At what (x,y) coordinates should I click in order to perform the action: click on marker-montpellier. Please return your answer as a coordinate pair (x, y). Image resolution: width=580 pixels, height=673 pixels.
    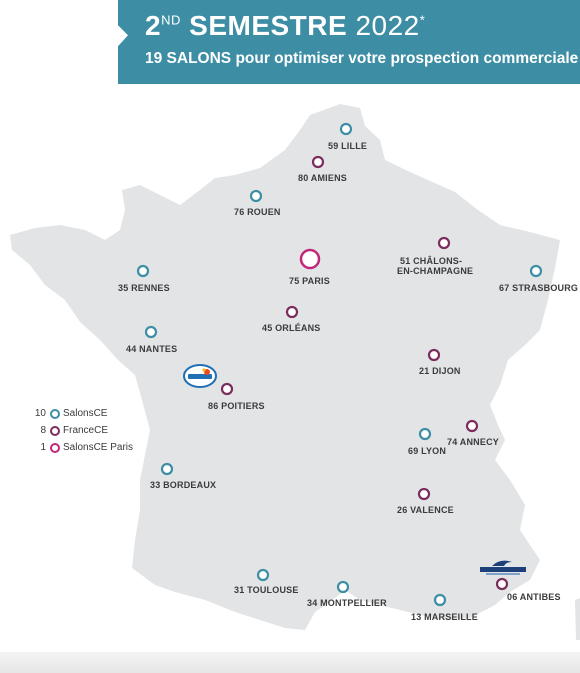
    Looking at the image, I should click on (343, 587).